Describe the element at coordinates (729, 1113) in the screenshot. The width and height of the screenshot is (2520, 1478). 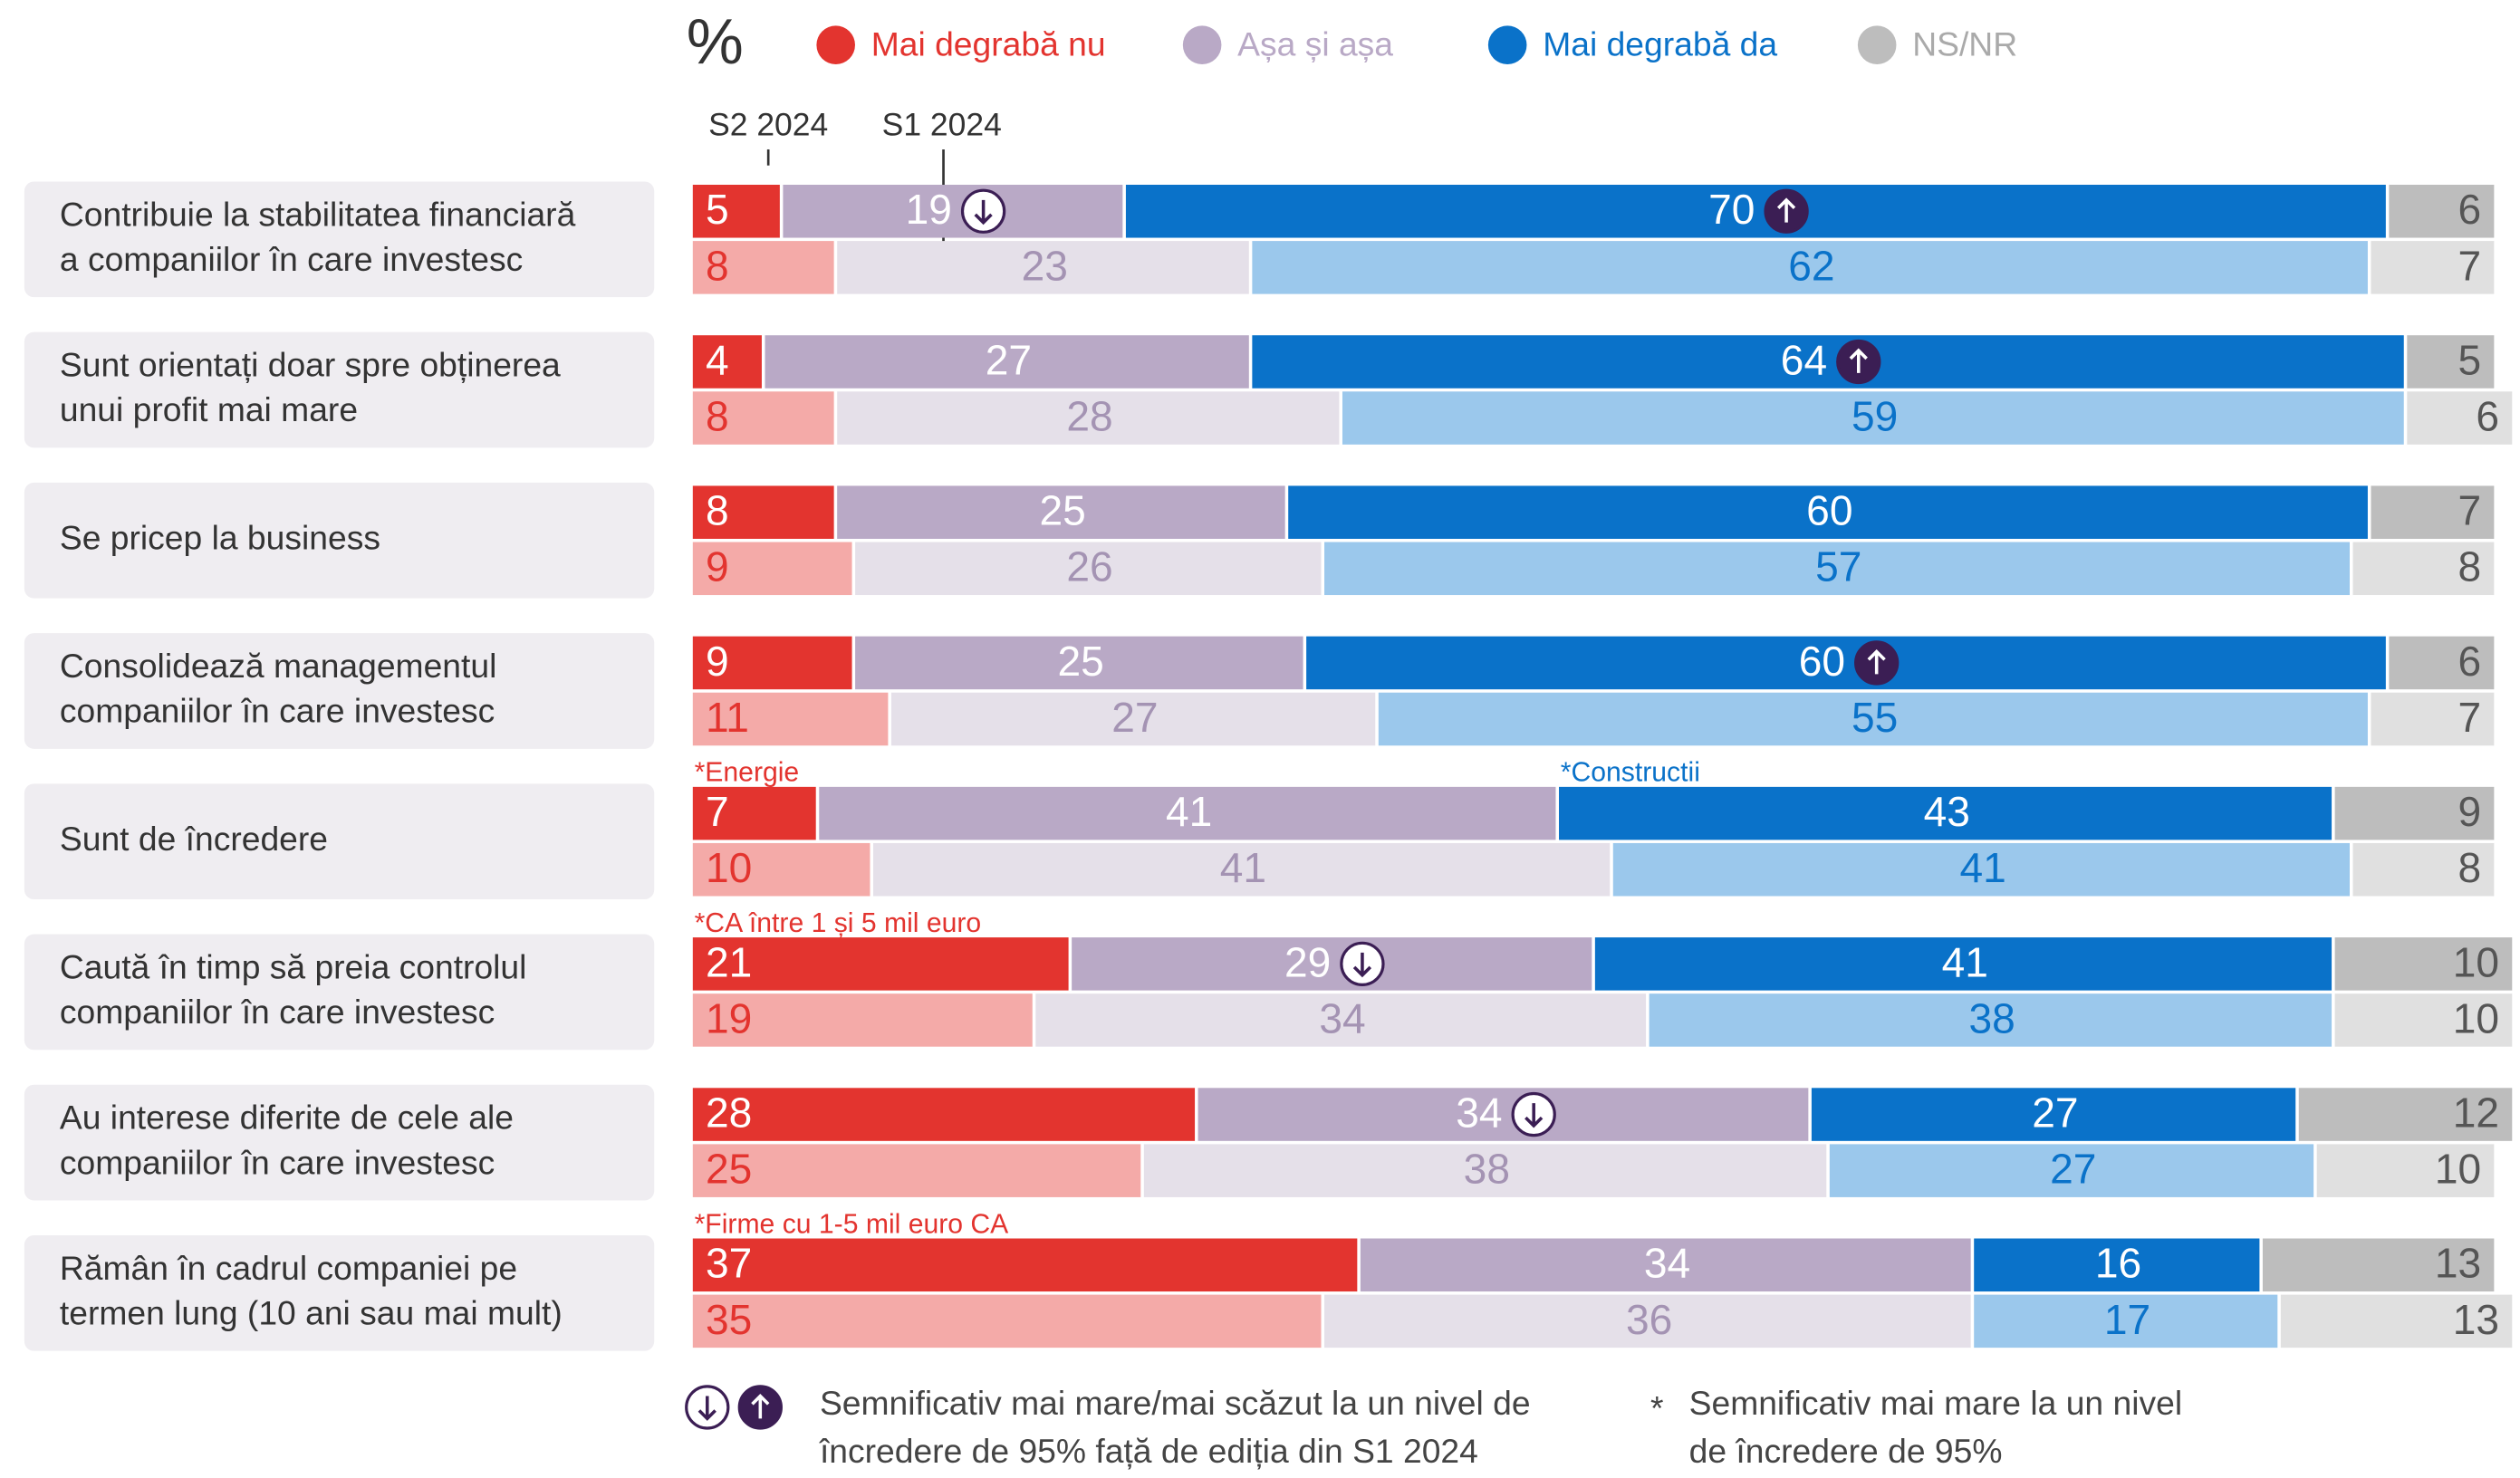
I see `value-label: 28` at that location.